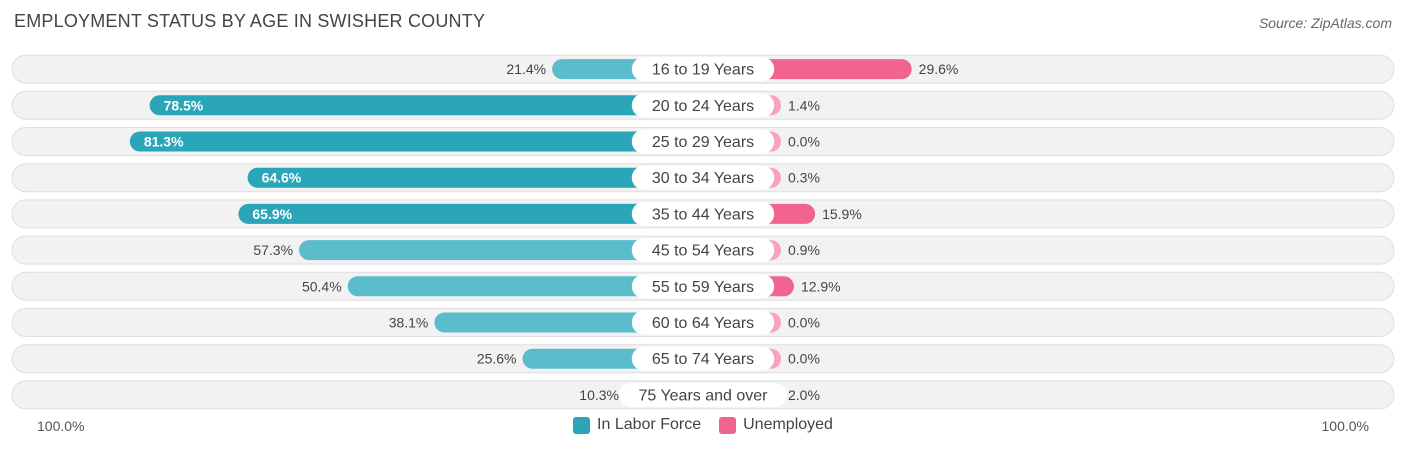 The width and height of the screenshot is (1406, 451). What do you see at coordinates (184, 105) in the screenshot?
I see `value-label-labor-force: 78.5%` at bounding box center [184, 105].